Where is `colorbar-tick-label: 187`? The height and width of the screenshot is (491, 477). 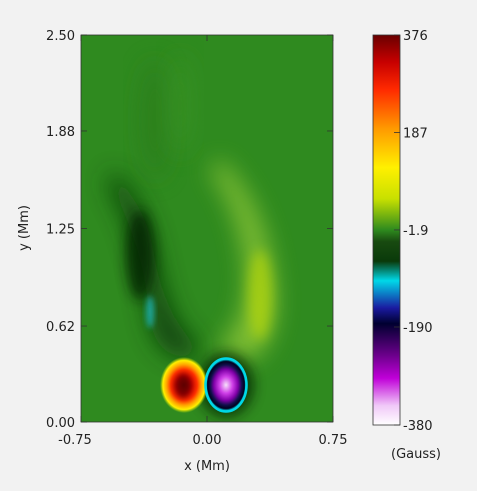
colorbar-tick-label: 187 is located at coordinates (415, 134).